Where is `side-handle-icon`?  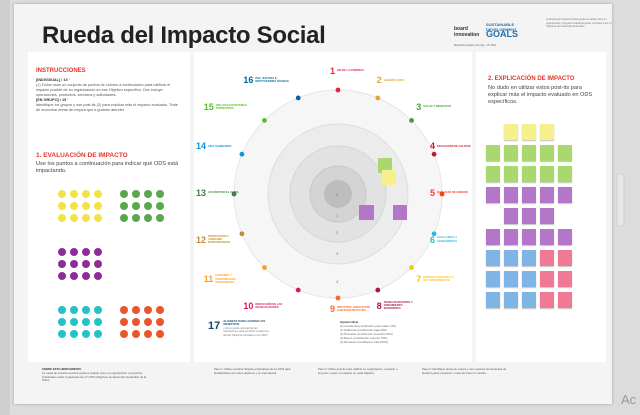 side-handle-icon is located at coordinates (621, 200).